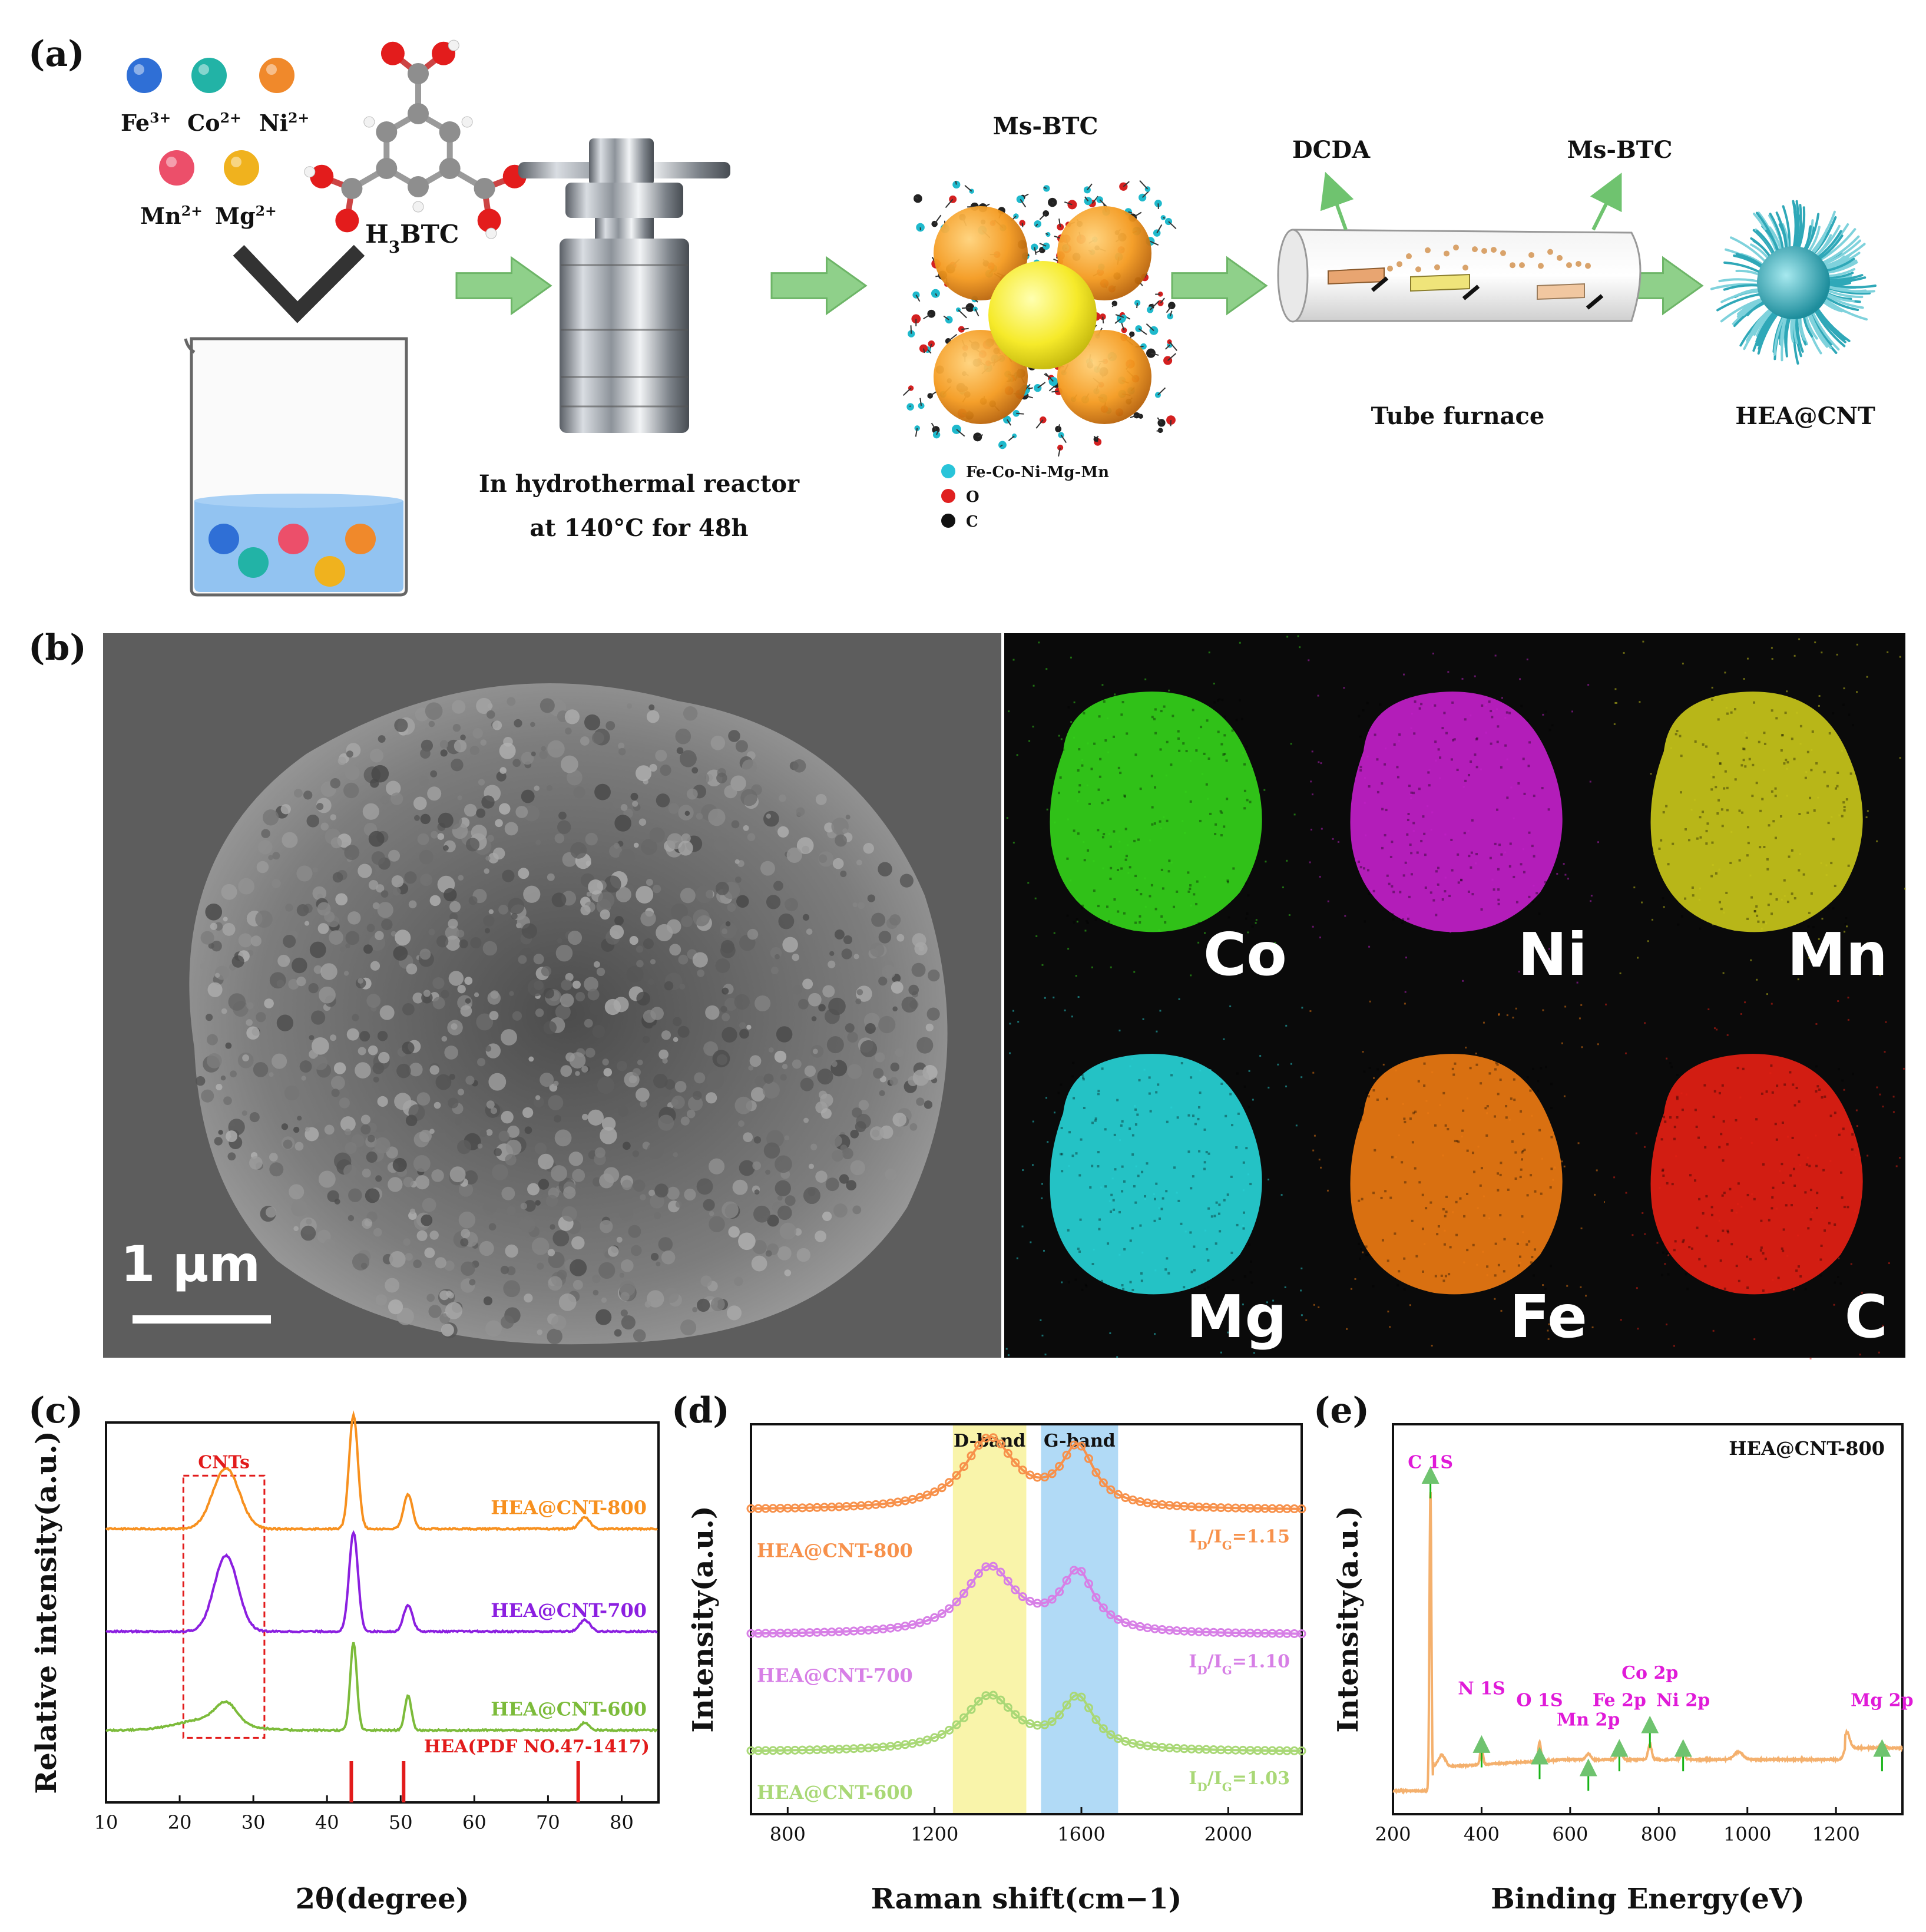 This screenshot has width=1926, height=1932. I want to click on solution-ion, so click(253, 562).